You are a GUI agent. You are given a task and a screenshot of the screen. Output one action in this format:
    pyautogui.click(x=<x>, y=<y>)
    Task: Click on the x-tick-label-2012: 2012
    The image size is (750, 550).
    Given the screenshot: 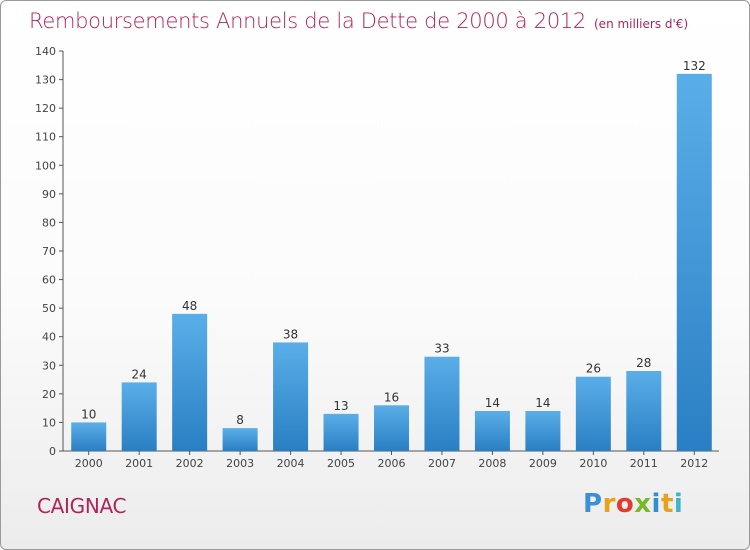 What is the action you would take?
    pyautogui.click(x=694, y=463)
    